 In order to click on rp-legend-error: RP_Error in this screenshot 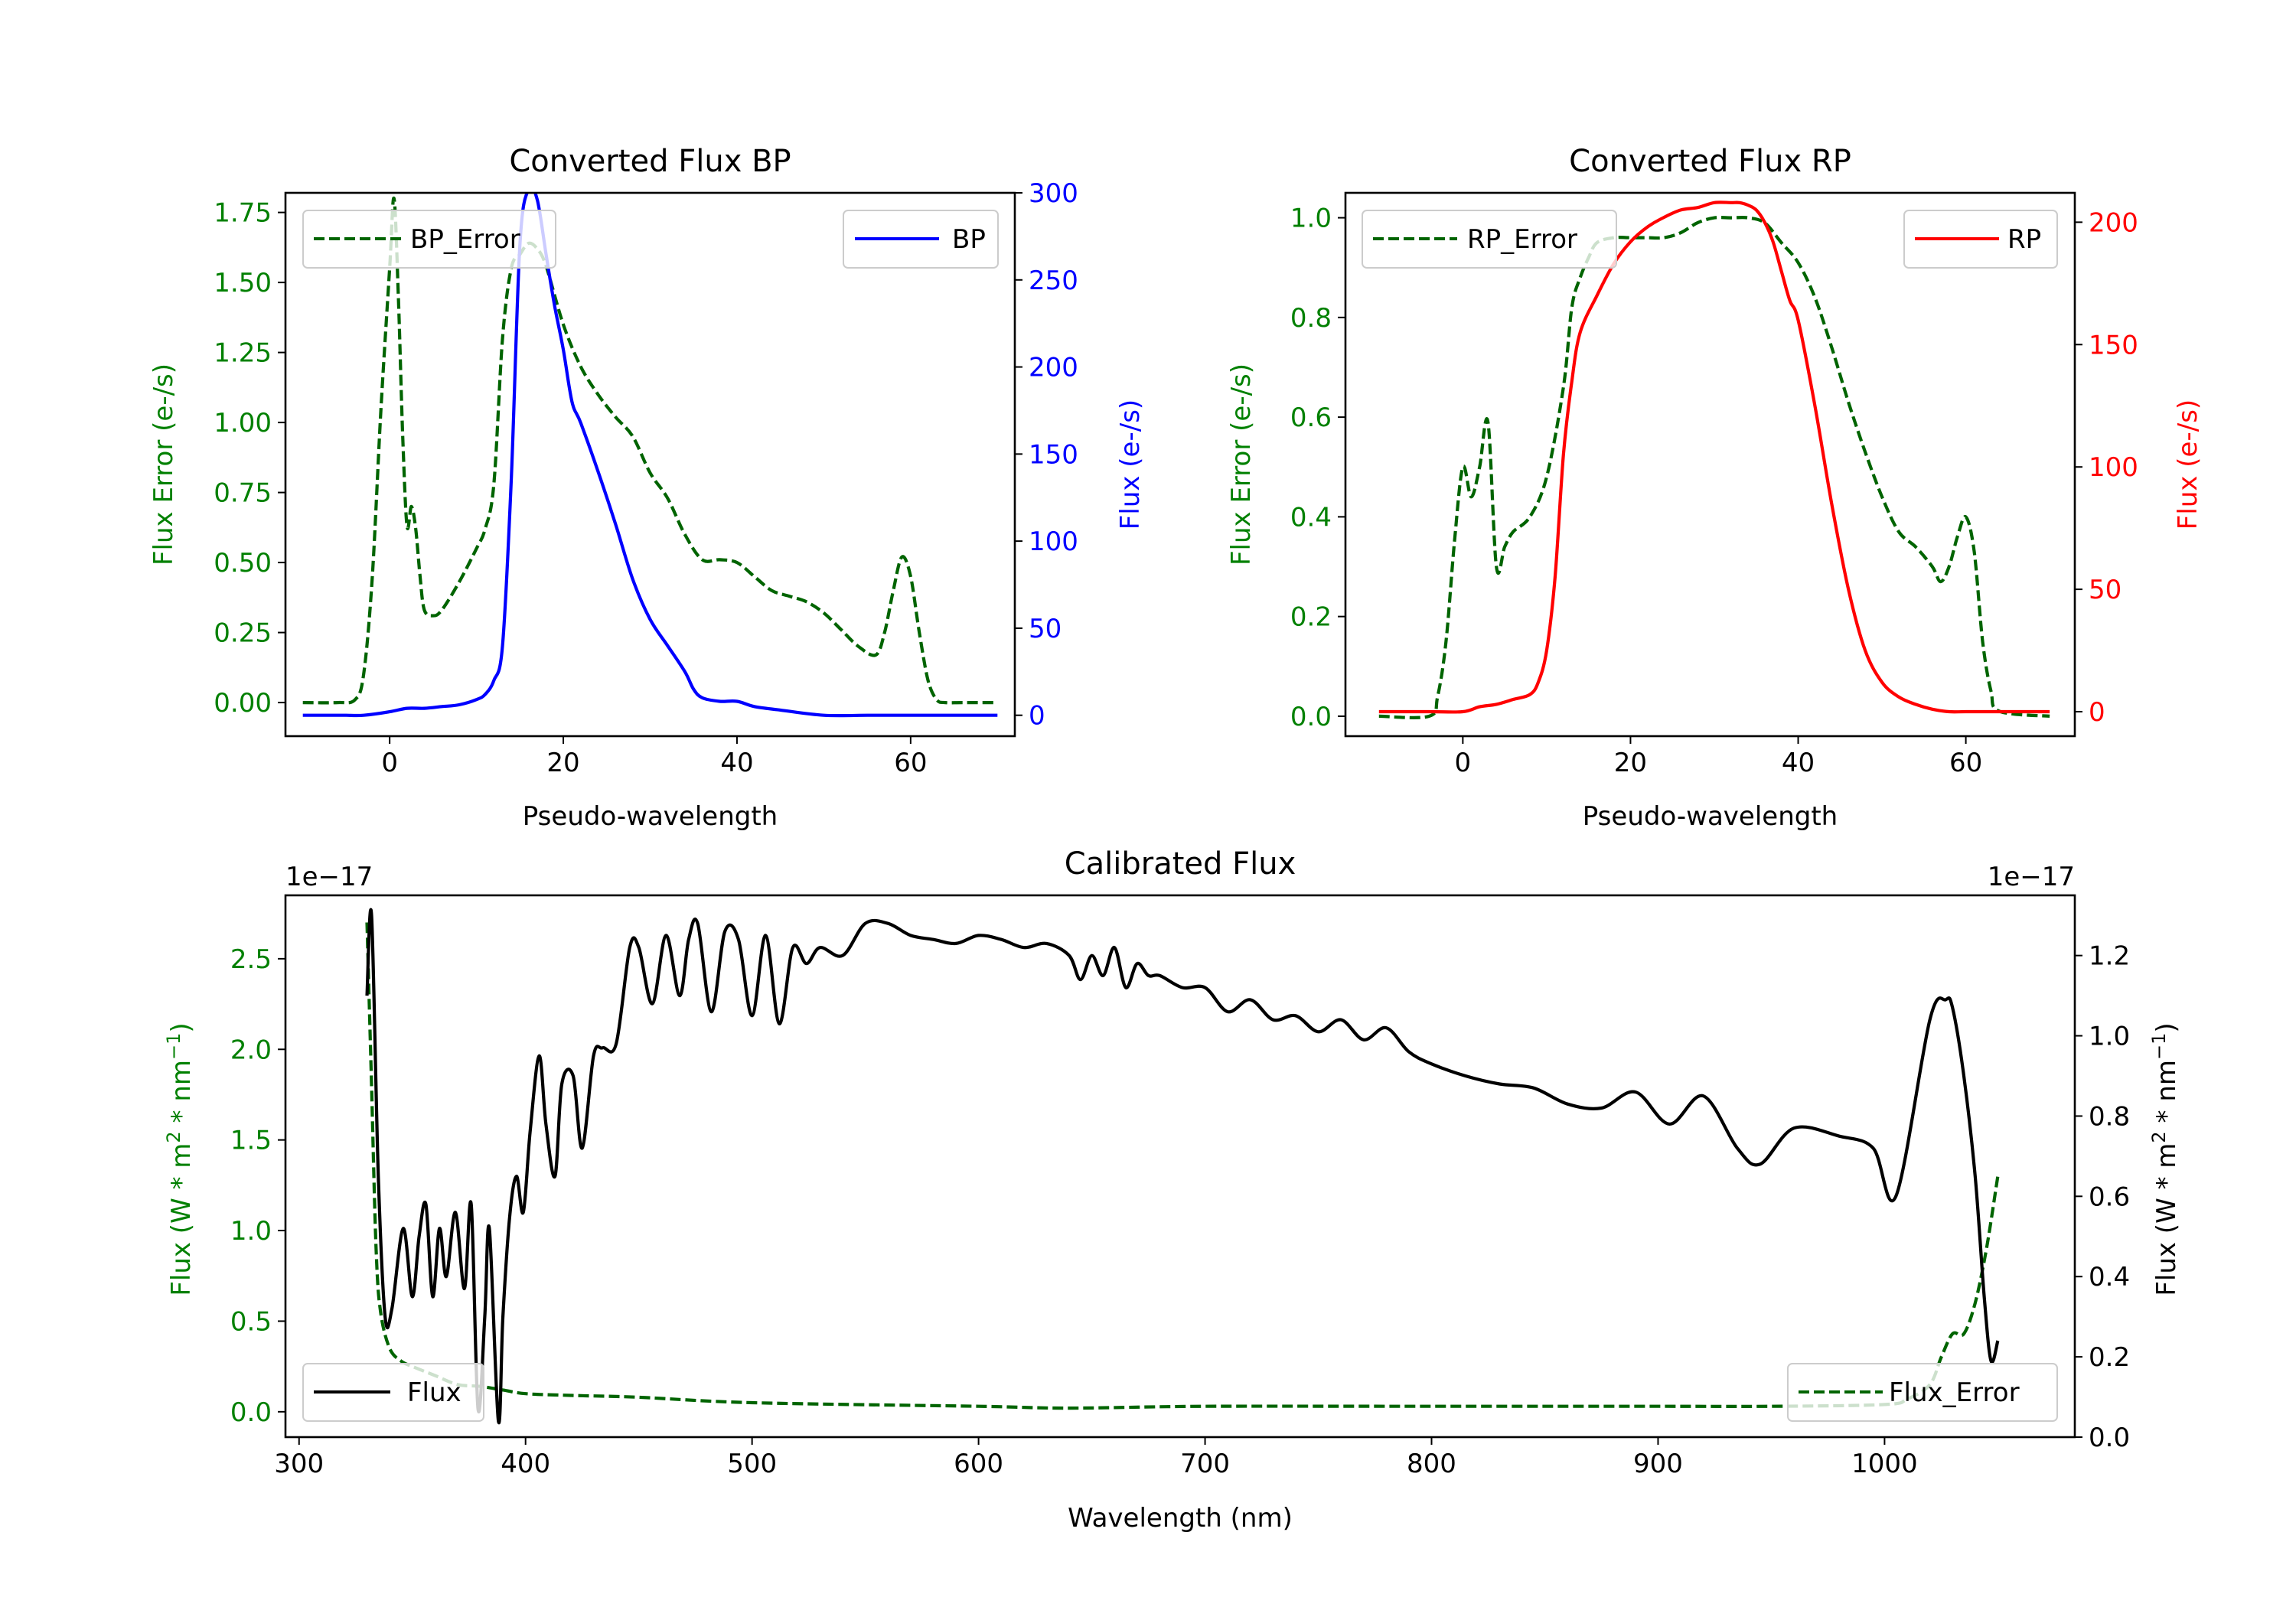, I will do `click(1489, 239)`.